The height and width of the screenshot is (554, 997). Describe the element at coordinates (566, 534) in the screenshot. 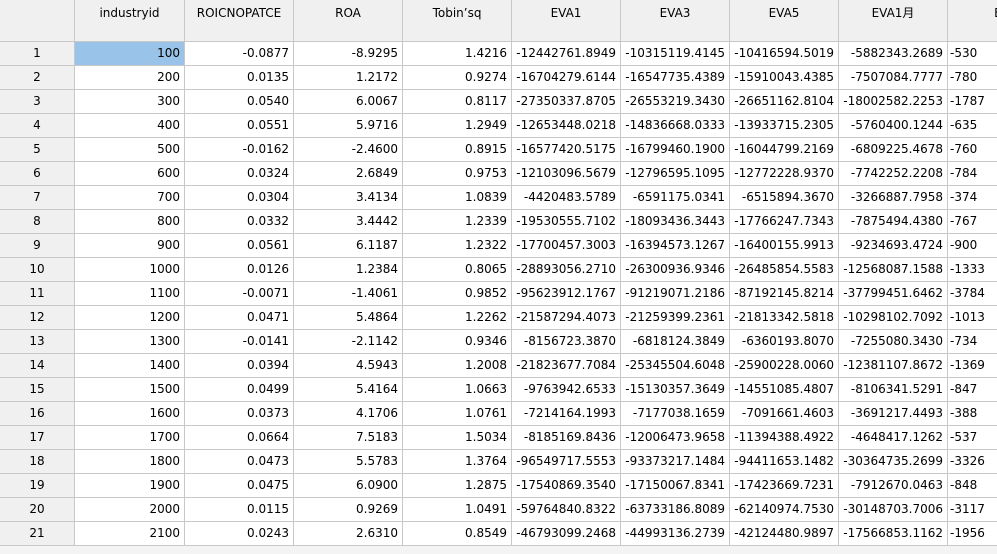

I see `data-cell: -46793099.2468` at that location.